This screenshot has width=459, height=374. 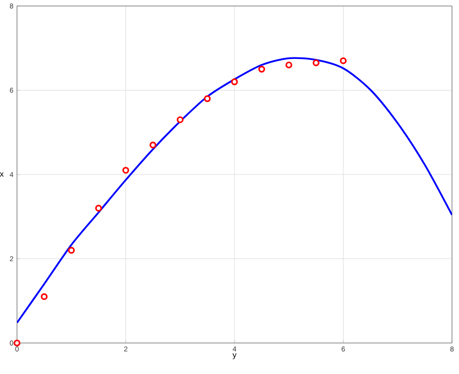 What do you see at coordinates (2, 174) in the screenshot?
I see `y-axis-title: x` at bounding box center [2, 174].